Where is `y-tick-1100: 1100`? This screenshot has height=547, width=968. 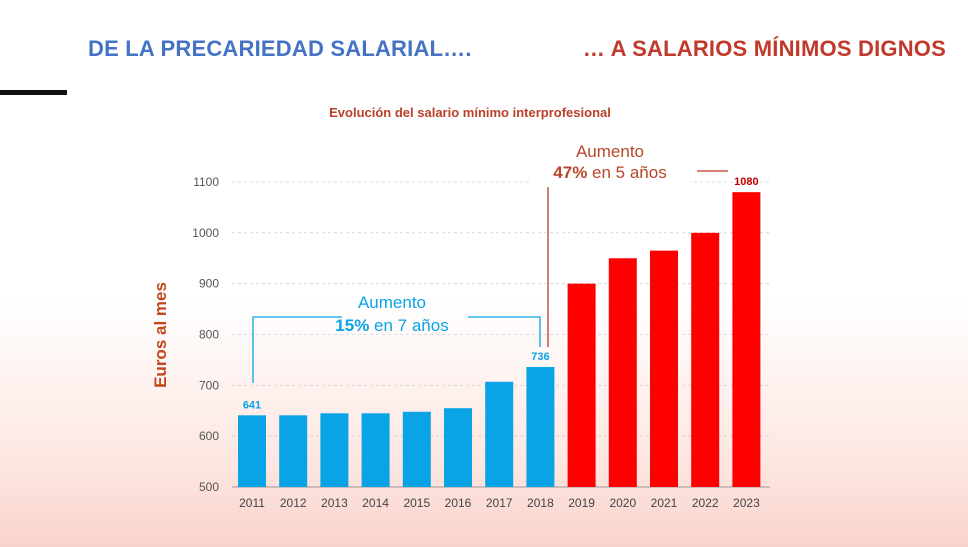
y-tick-1100: 1100 is located at coordinates (206, 182).